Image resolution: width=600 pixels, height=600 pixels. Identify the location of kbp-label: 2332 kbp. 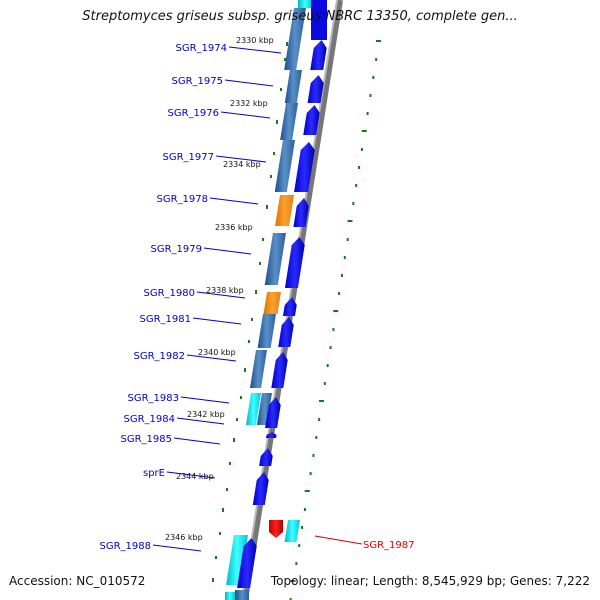
(249, 103).